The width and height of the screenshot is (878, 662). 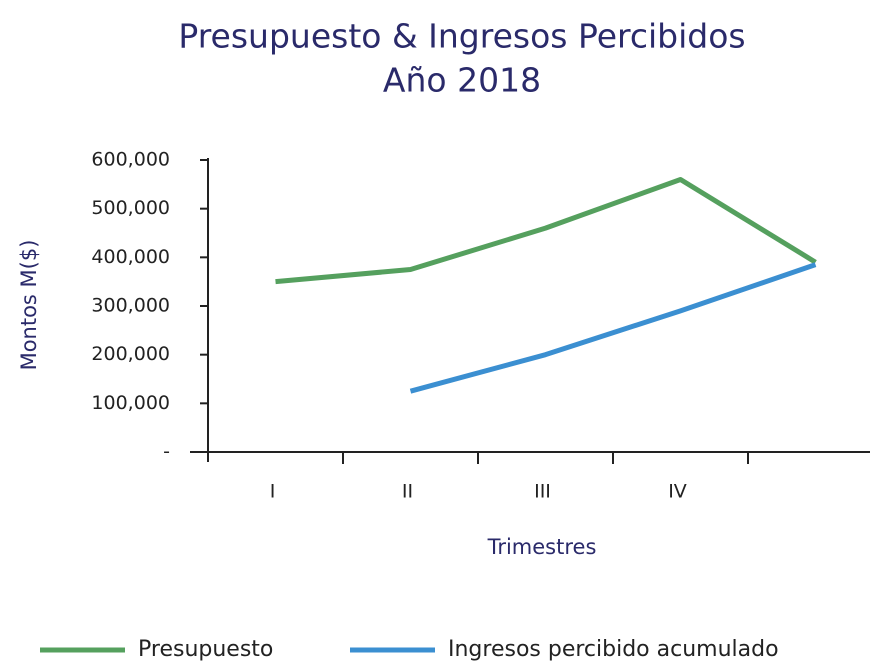 I want to click on x-tick-label: IV, so click(x=677, y=492).